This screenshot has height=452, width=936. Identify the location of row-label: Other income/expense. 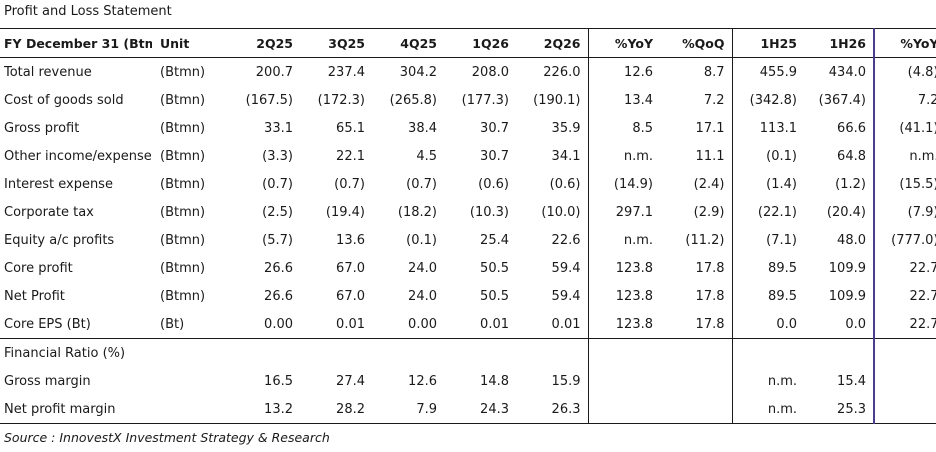
(78, 156).